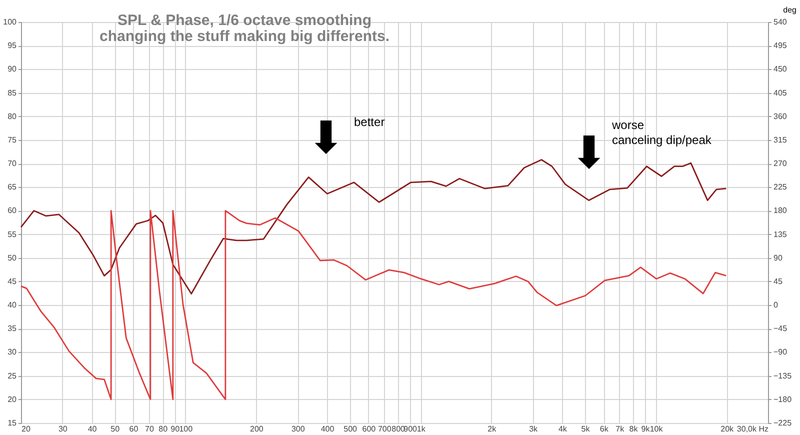  I want to click on x-tick-label: 200, so click(257, 429).